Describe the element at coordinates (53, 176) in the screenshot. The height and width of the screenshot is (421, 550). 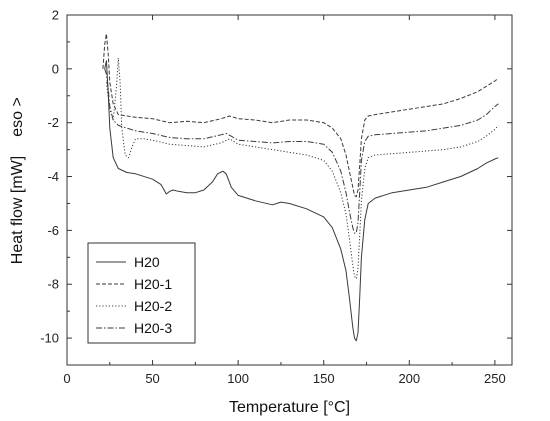
I see `y-tick-label: -4` at that location.